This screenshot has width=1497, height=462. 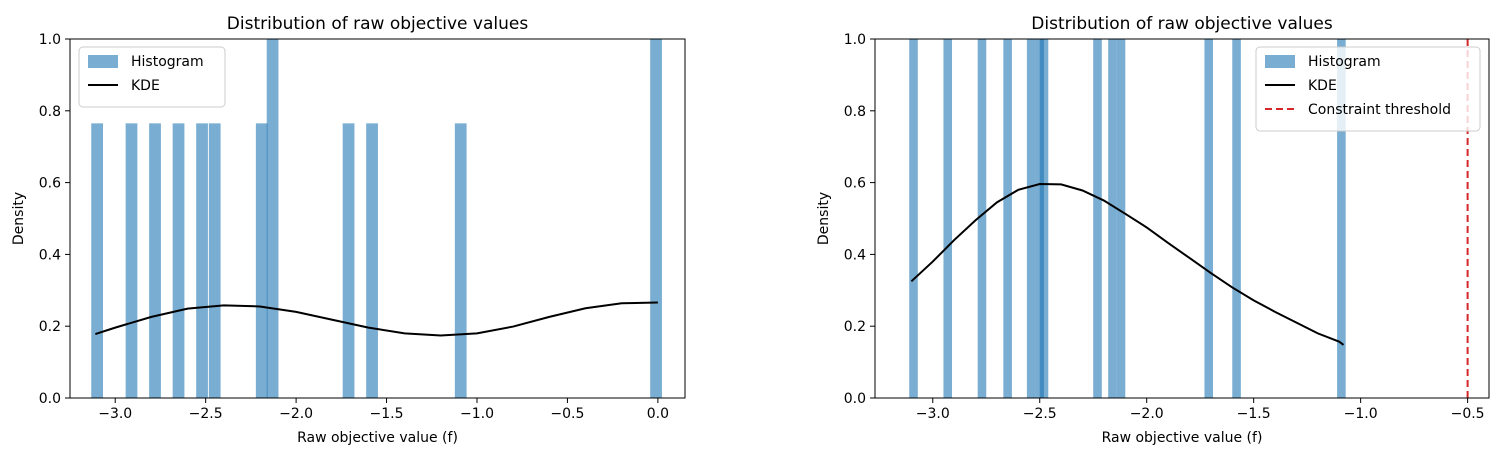 I want to click on legend: Histogram KDE Constraint threshold, so click(x=1368, y=89).